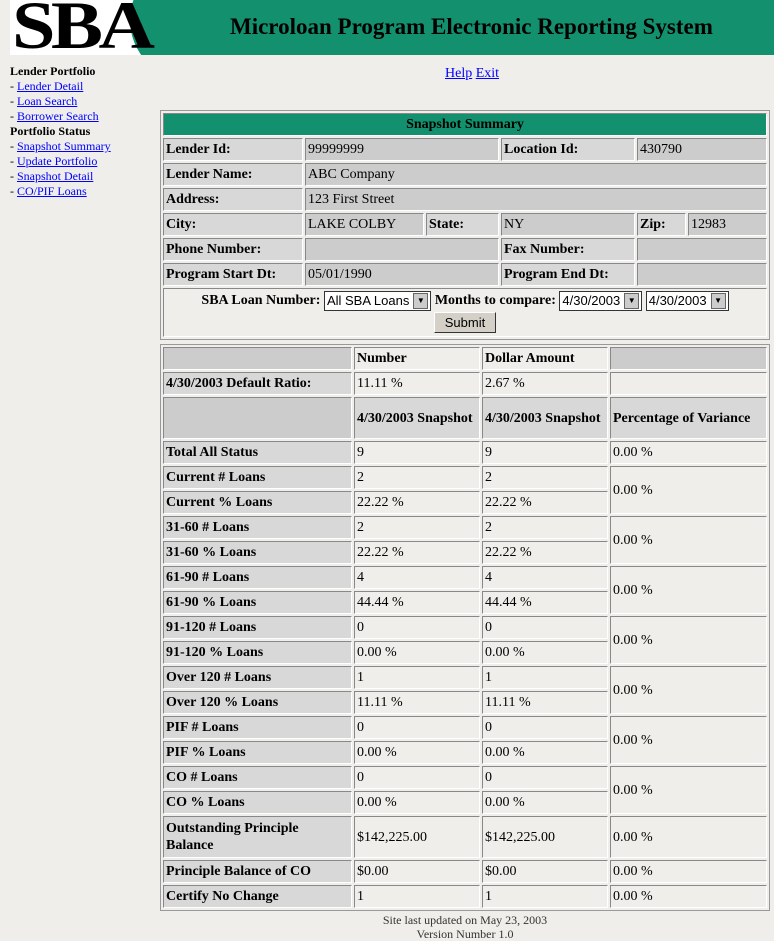  Describe the element at coordinates (55, 176) in the screenshot. I see `nav-snapshot-detail: Snapshot Detail` at that location.